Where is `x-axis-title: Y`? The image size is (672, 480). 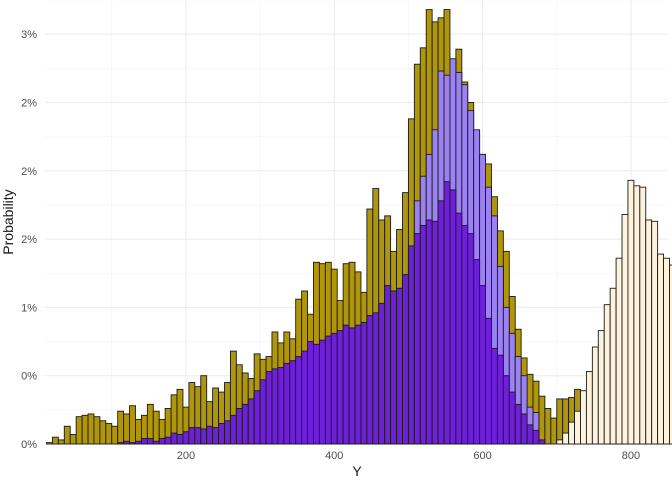 x-axis-title: Y is located at coordinates (357, 471).